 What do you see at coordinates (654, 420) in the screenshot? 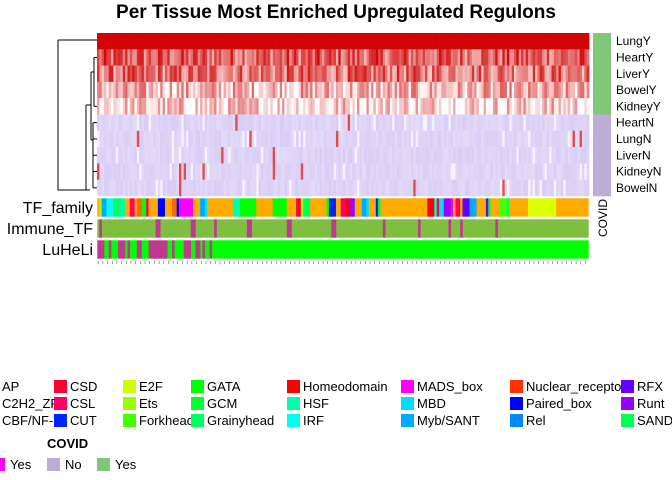
I see `legend-label: SAND` at bounding box center [654, 420].